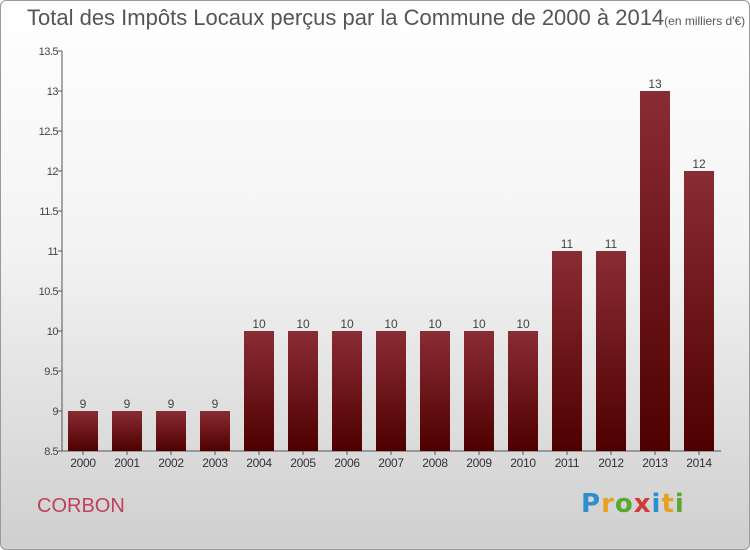  Describe the element at coordinates (171, 431) in the screenshot. I see `bar-2002` at that location.